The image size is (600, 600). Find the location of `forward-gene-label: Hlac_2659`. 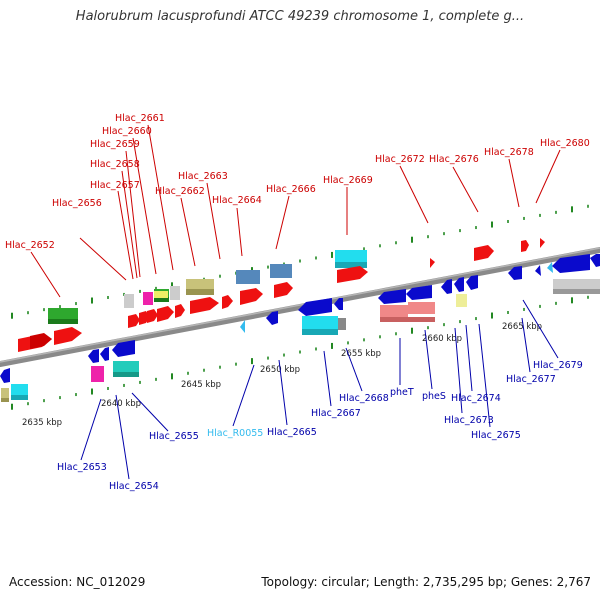

forward-gene-label: Hlac_2659 is located at coordinates (115, 144).